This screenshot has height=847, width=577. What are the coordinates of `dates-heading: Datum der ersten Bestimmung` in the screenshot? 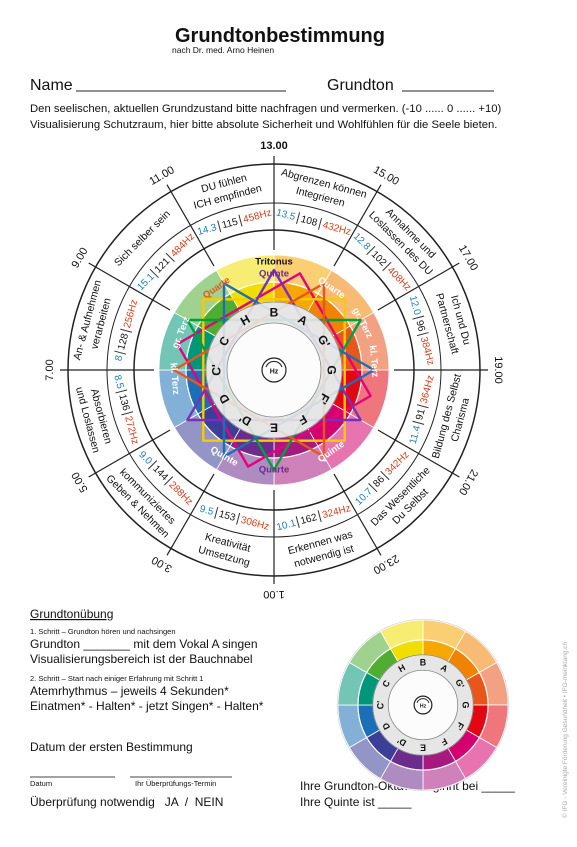 It's located at (111, 747).